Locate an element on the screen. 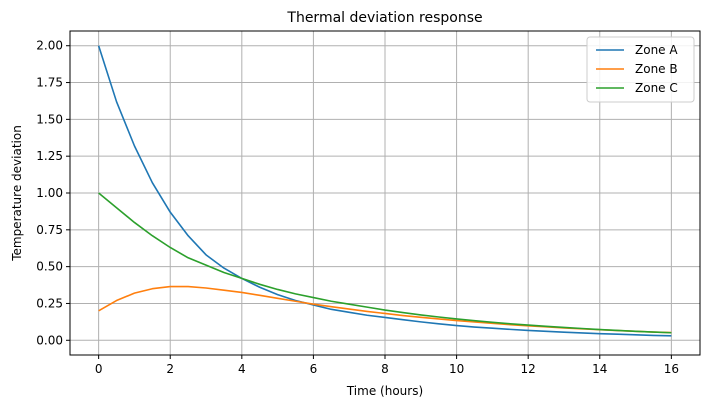 Image resolution: width=710 pixels, height=409 pixels. y-tick-label: 2.00 is located at coordinates (49, 46).